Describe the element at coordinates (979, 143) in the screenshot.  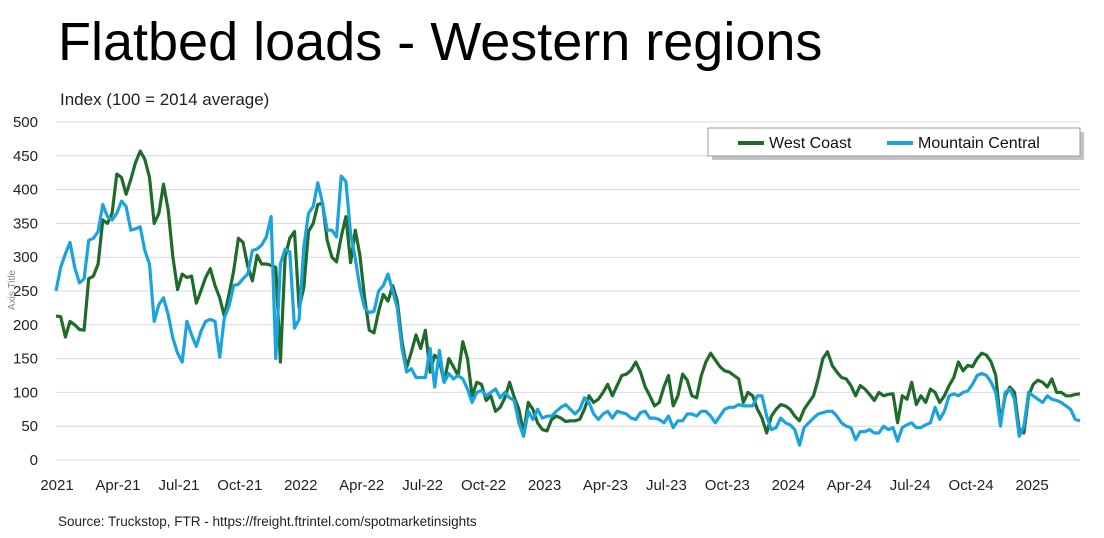
I see `legend-label-mountain-central: Mountain Central` at that location.